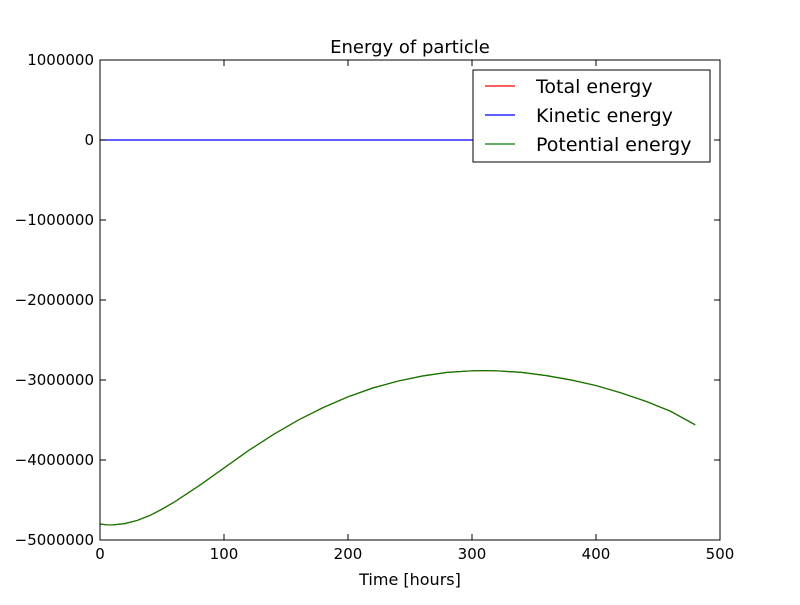 This screenshot has width=800, height=605. Describe the element at coordinates (60, 60) in the screenshot. I see `y-tick-label: 1000000` at that location.